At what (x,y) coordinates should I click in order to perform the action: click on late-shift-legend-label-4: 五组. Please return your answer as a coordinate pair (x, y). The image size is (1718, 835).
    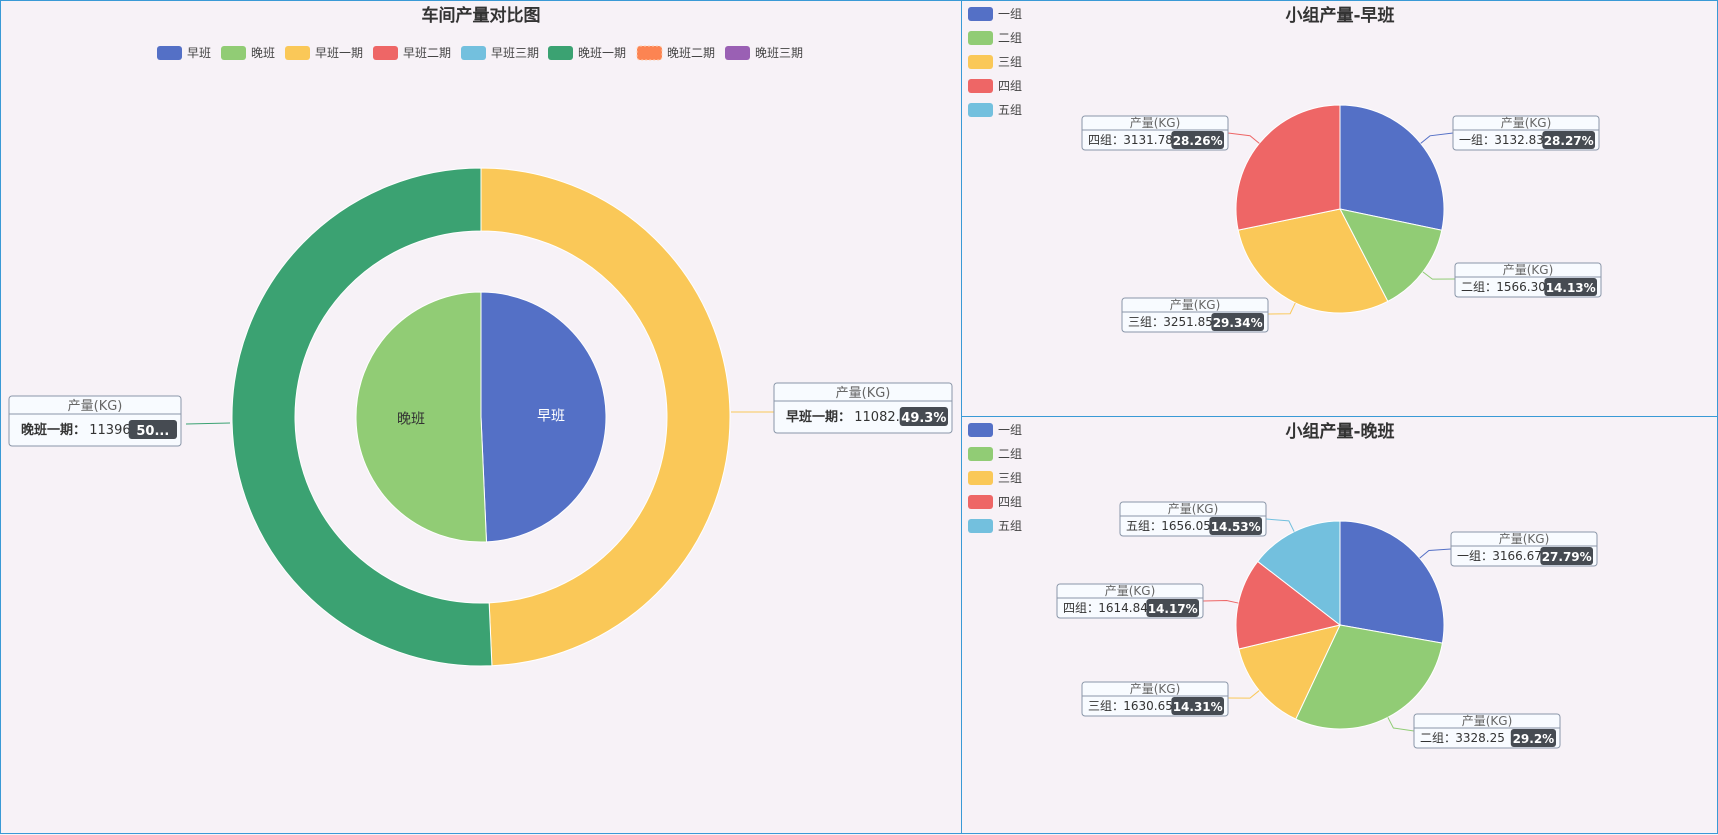
    Looking at the image, I should click on (1010, 526).